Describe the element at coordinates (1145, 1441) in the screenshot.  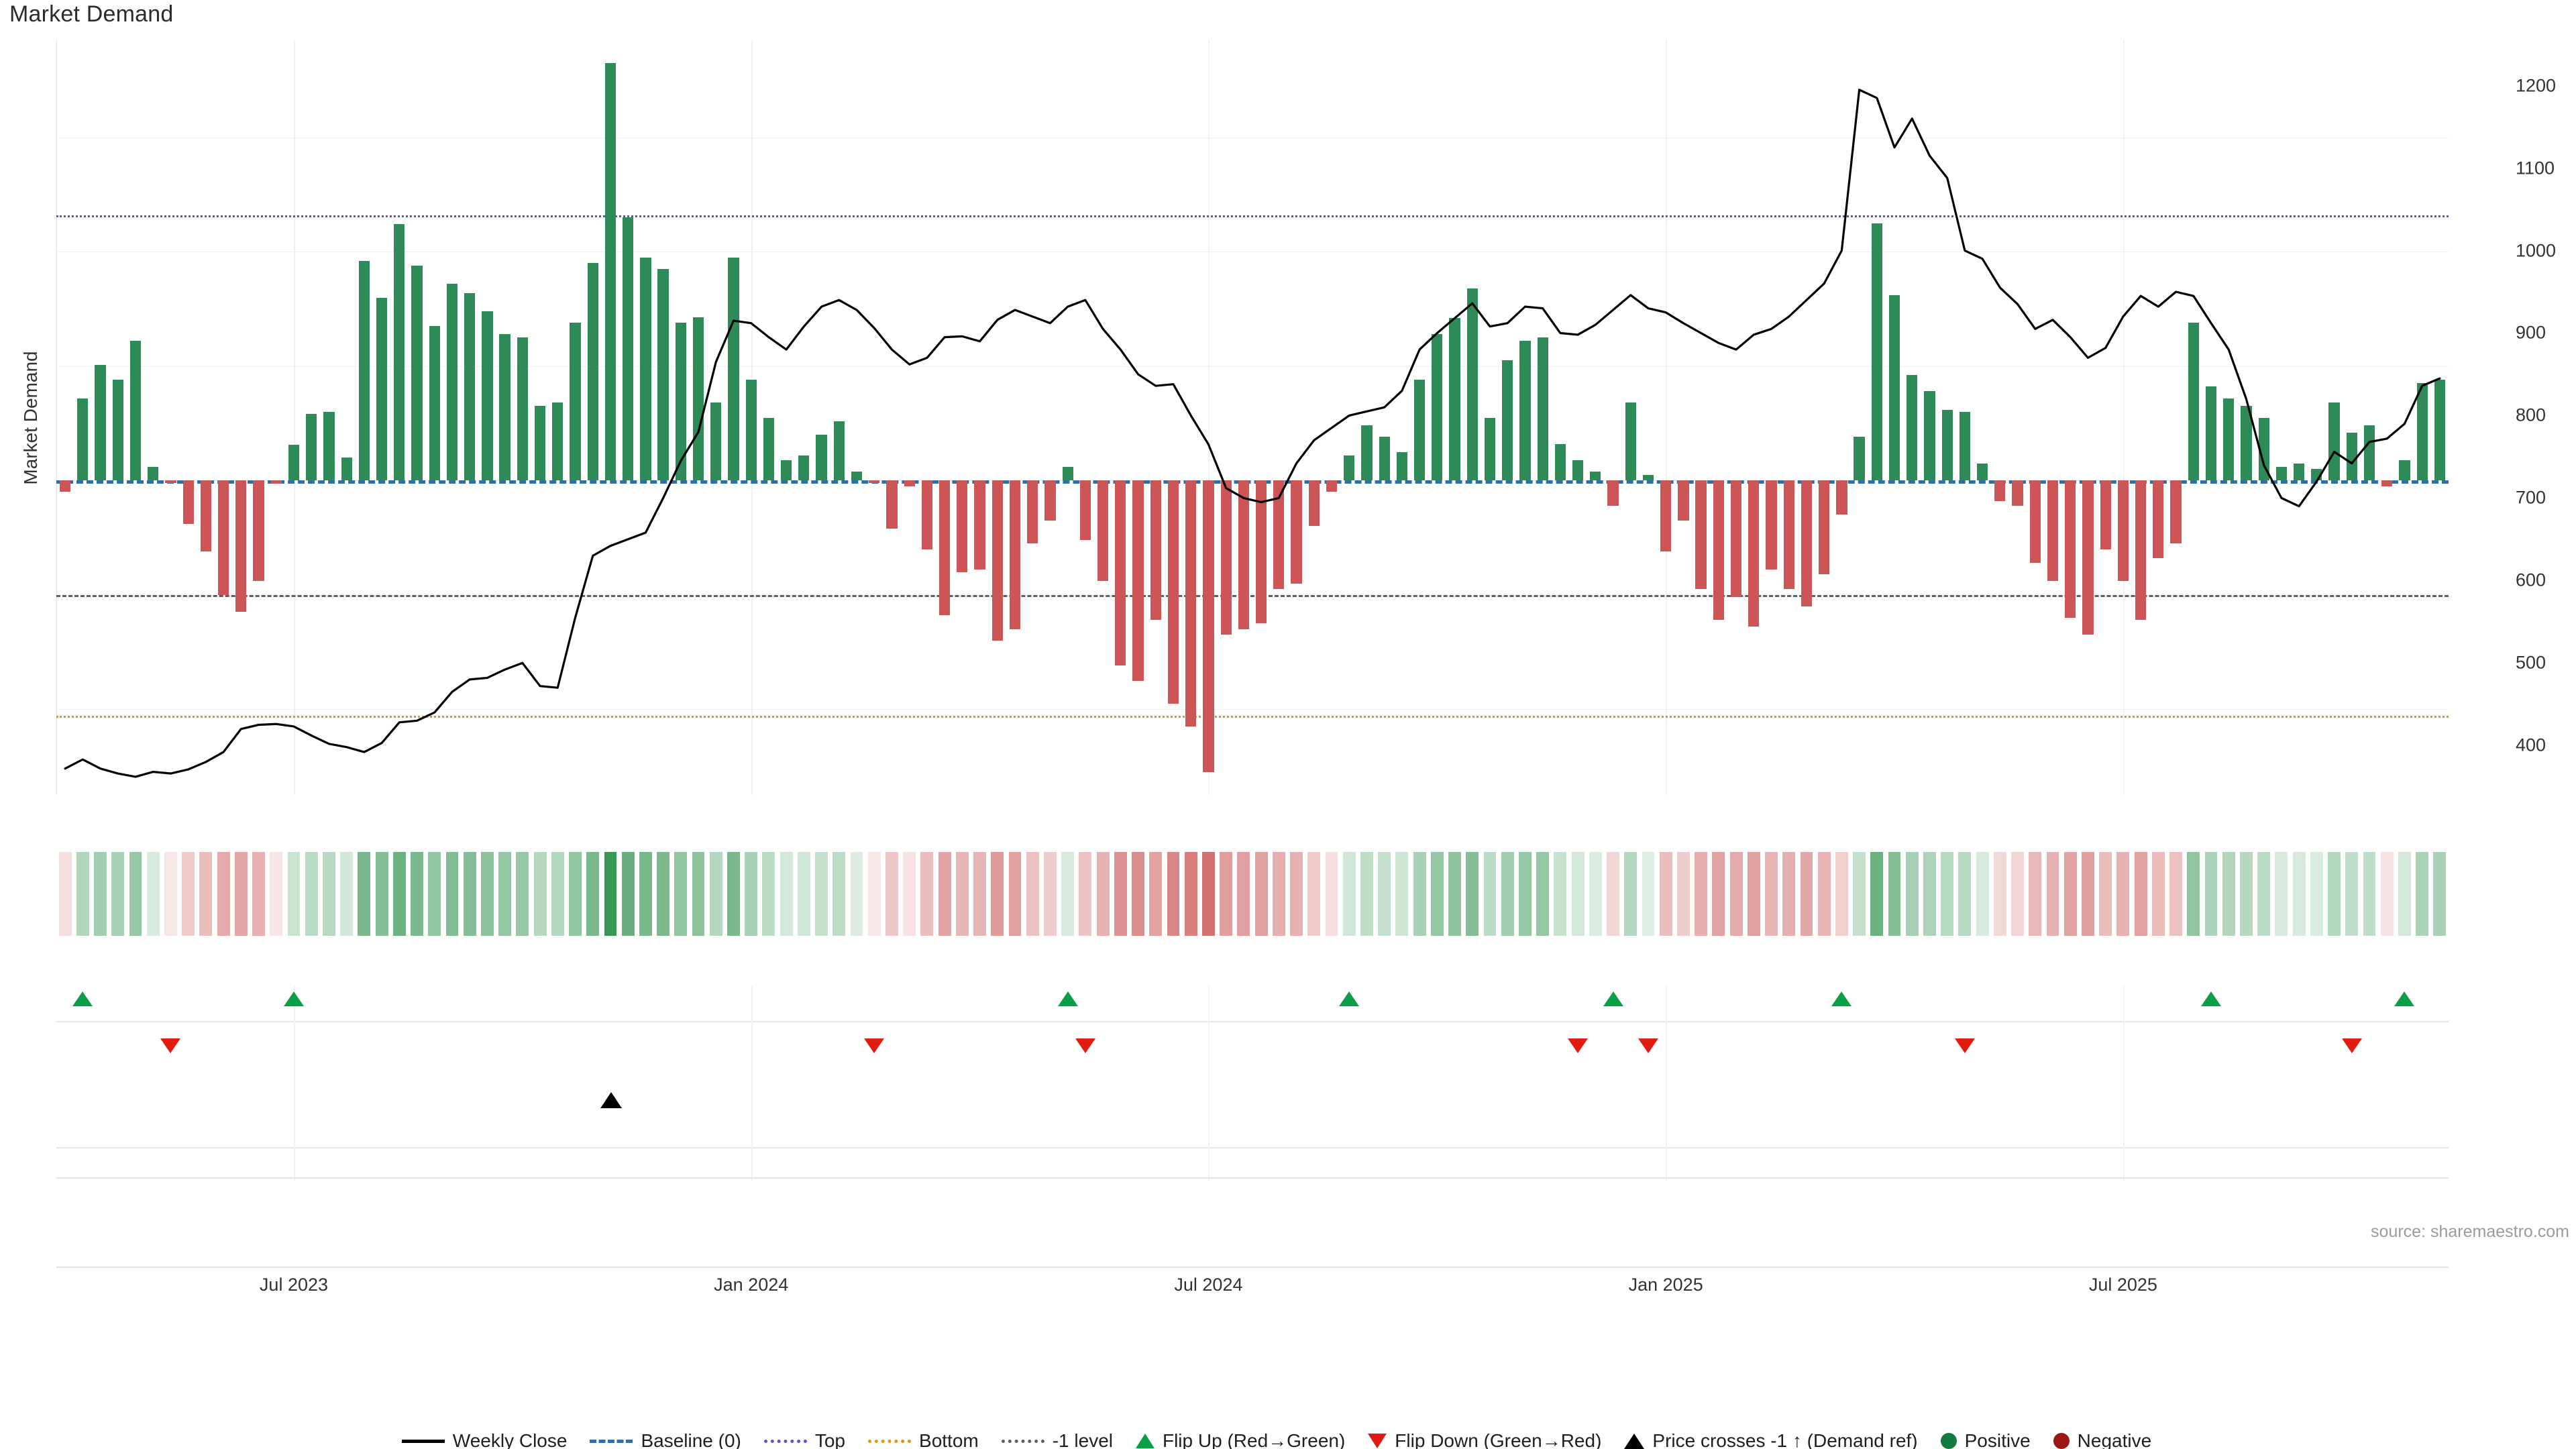
I see `triangle-up-icon` at that location.